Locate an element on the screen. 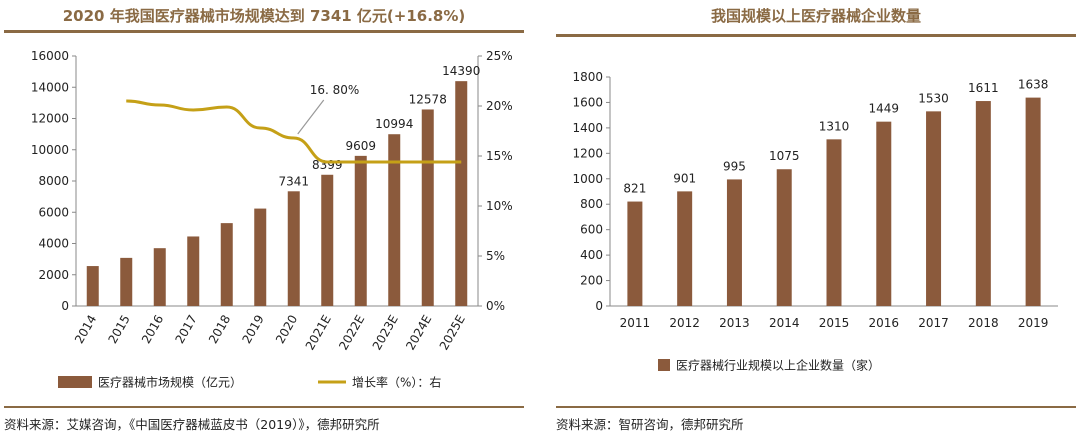  bar-data-label: 1310 is located at coordinates (834, 126).